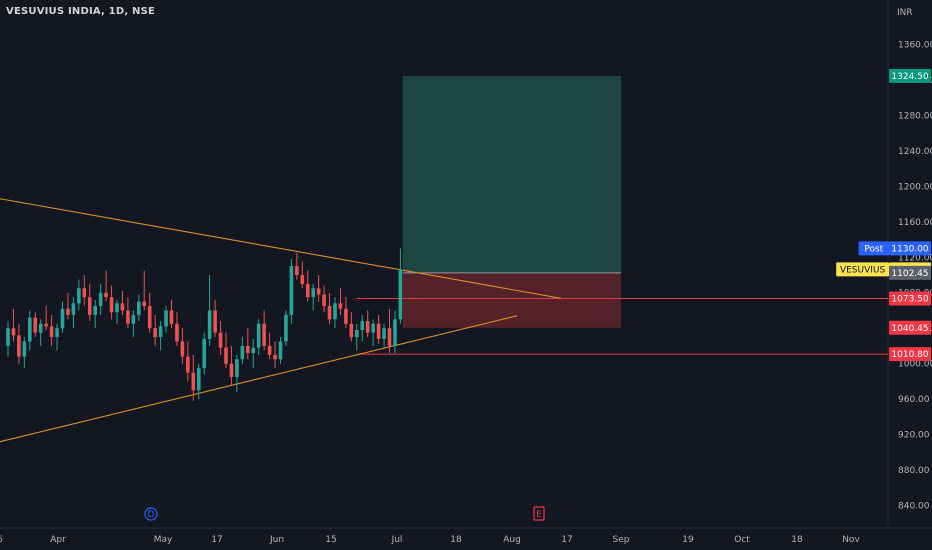 The height and width of the screenshot is (550, 932). I want to click on y-tick-label: 1120.00, so click(915, 258).